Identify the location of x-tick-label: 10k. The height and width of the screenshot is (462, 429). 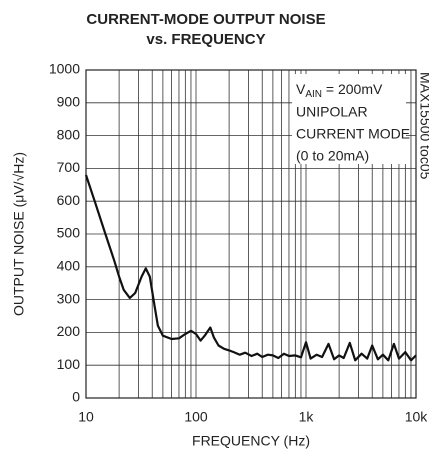
(417, 417).